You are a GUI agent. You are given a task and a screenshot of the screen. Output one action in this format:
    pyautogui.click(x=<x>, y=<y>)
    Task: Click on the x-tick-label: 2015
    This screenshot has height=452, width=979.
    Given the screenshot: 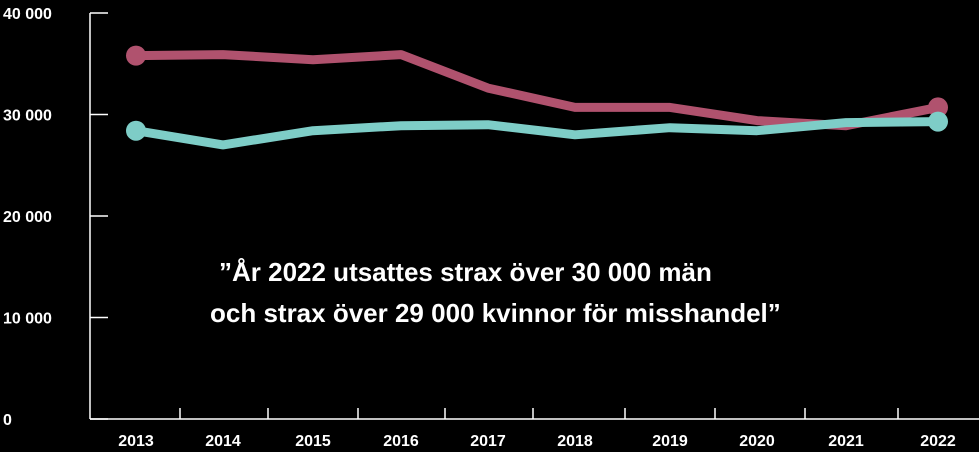 What is the action you would take?
    pyautogui.click(x=313, y=441)
    